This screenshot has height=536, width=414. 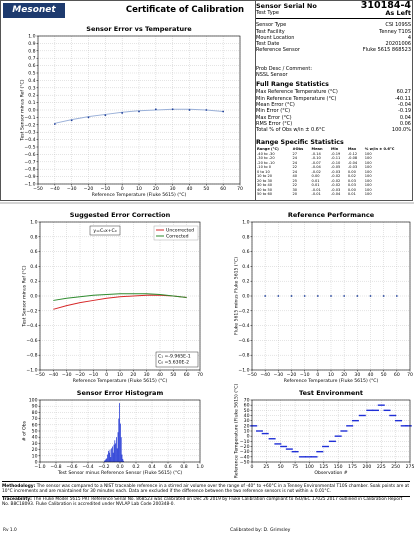 What do you see at coordinates (245, 237) in the screenshot?
I see `y-tick-label: 0.8` at bounding box center [245, 237].